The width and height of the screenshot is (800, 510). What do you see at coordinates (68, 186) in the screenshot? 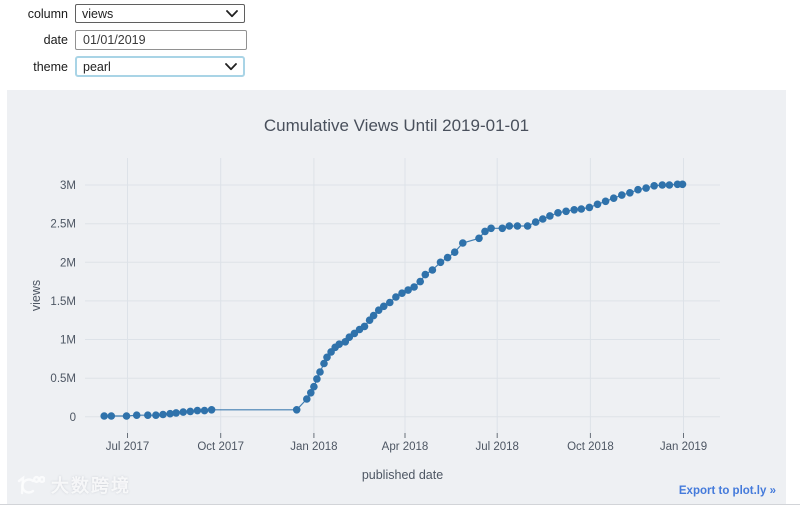
I see `y-tick-label: 3M` at bounding box center [68, 186].